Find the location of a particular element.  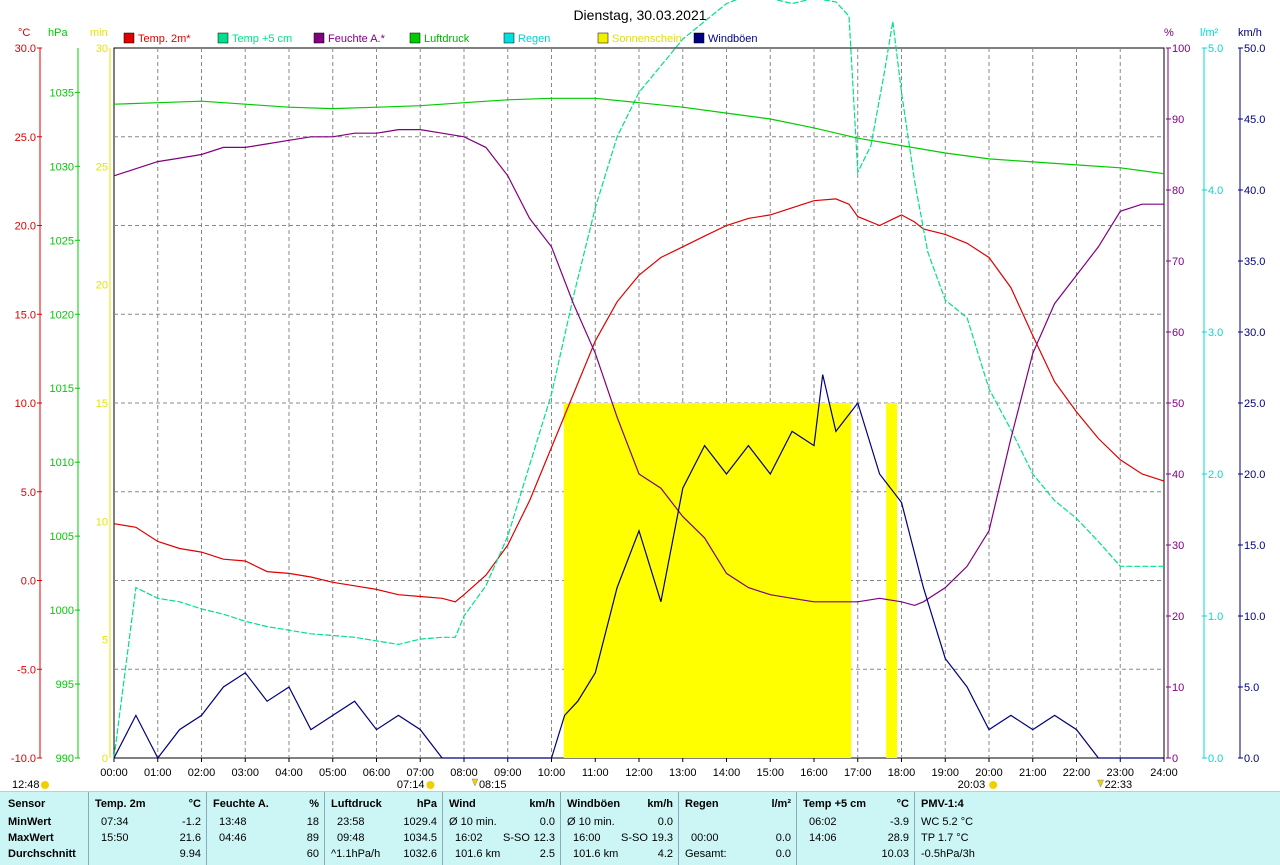

stats-gusts-max-time: 16:00 is located at coordinates (587, 838).